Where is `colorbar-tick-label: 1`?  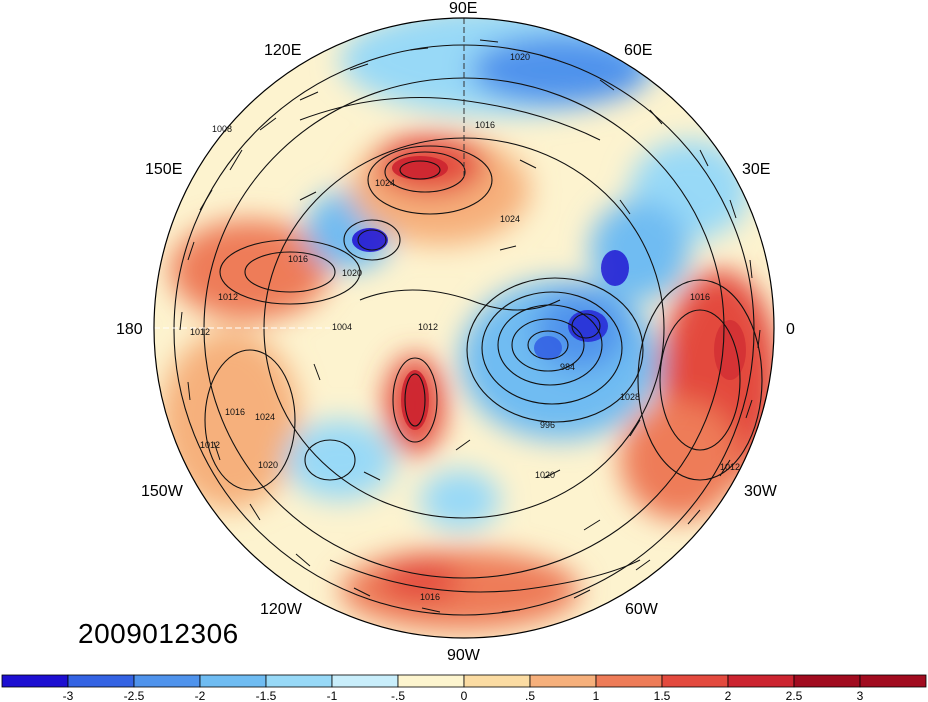 colorbar-tick-label: 1 is located at coordinates (596, 695).